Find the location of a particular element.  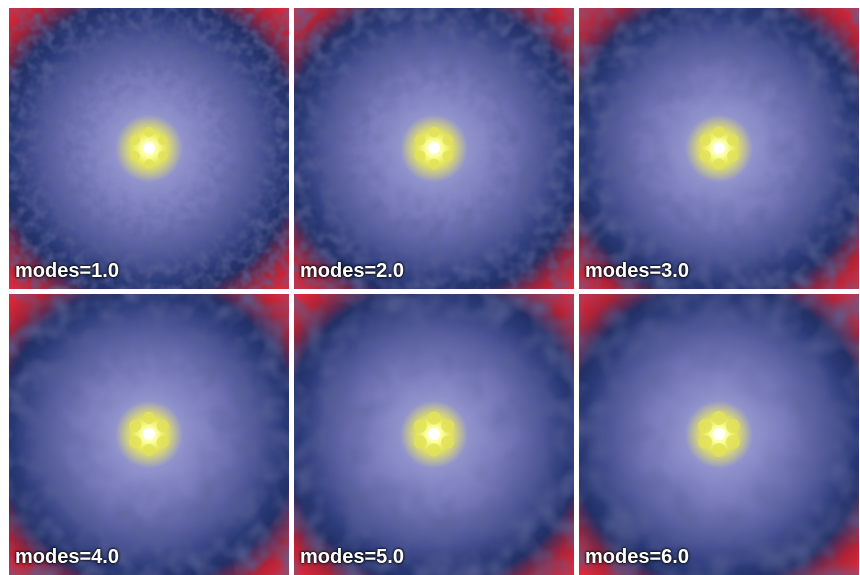

panel-label: modes=1.0 is located at coordinates (67, 271).